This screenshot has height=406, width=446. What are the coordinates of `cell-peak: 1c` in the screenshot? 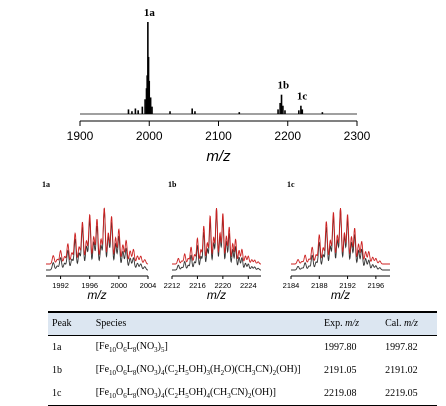 It's located at (70, 394).